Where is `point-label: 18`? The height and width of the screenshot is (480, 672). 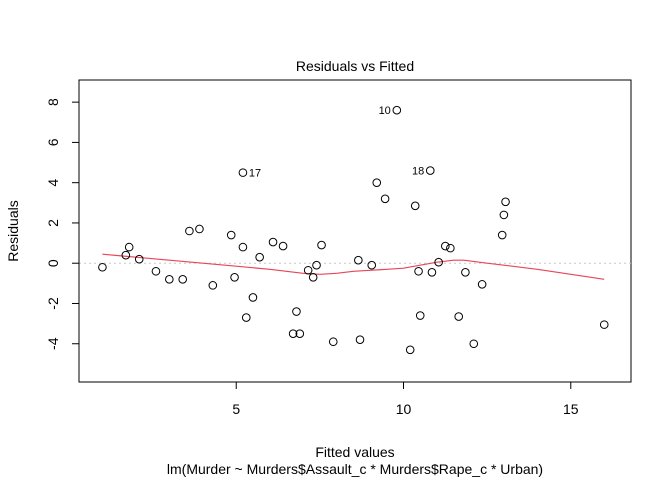 point-label: 18 is located at coordinates (418, 172).